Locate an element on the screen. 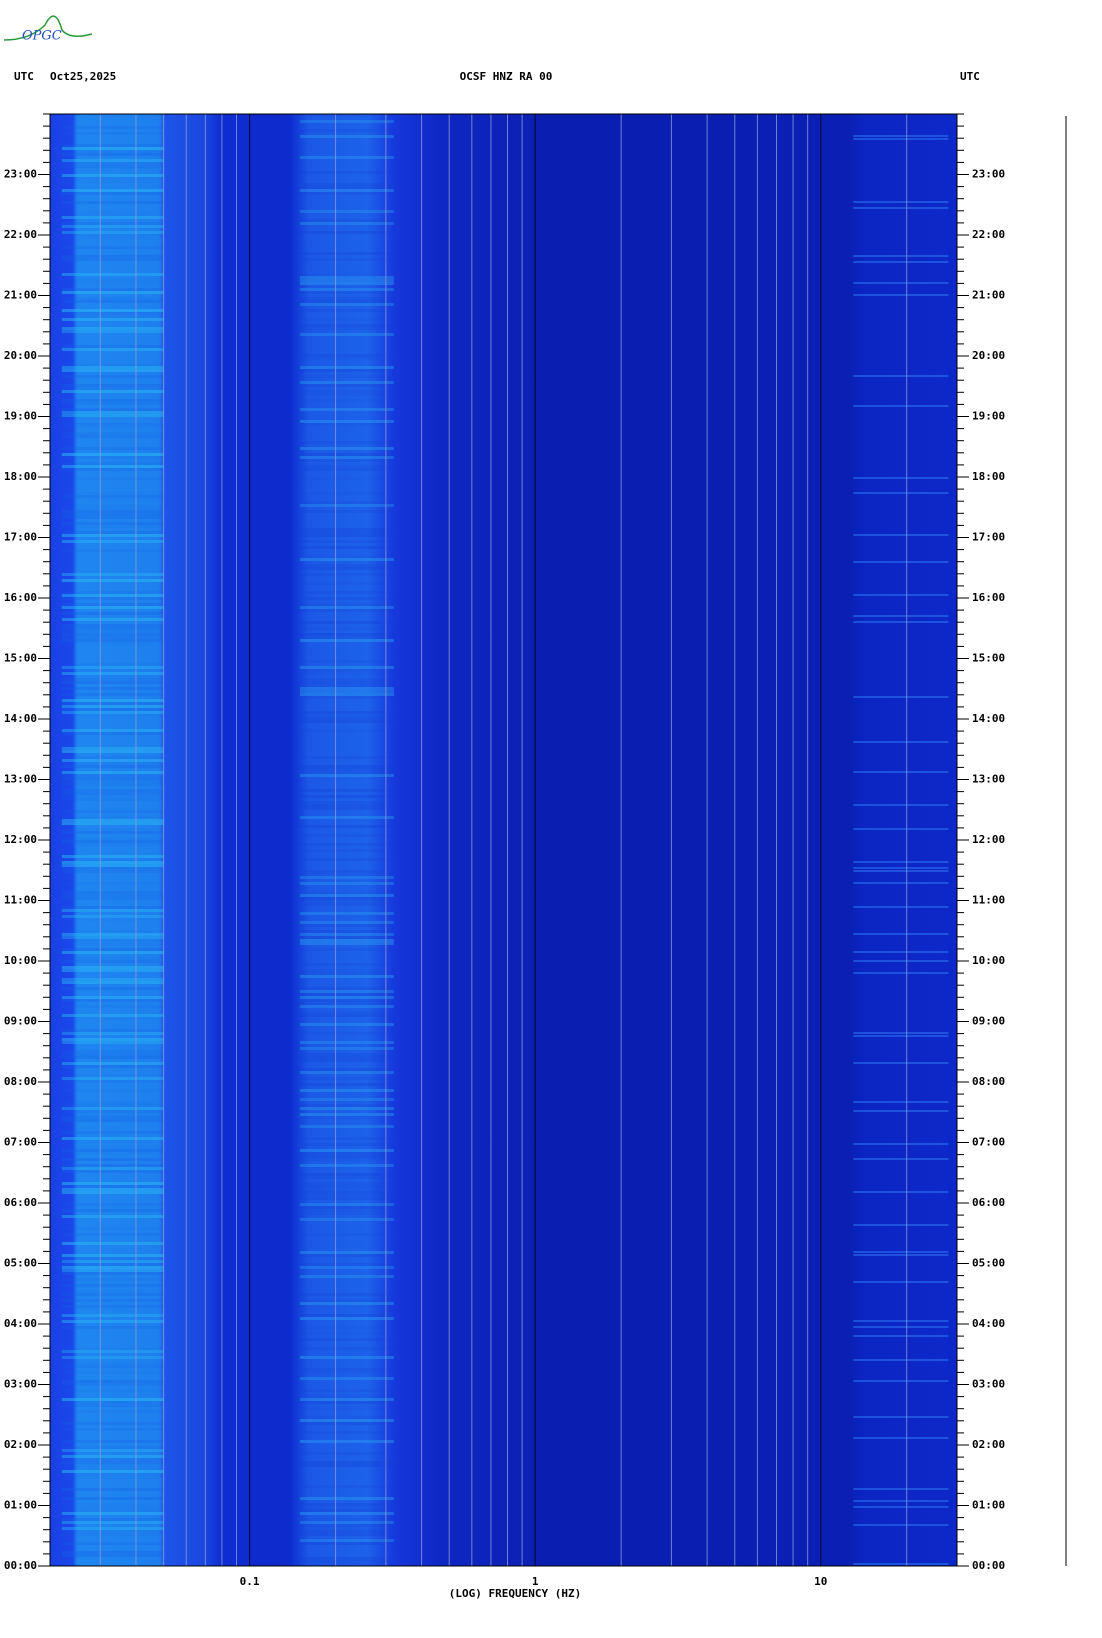 Image resolution: width=1102 pixels, height=1638 pixels. y-tick-label: 07:00 is located at coordinates (20, 1142).